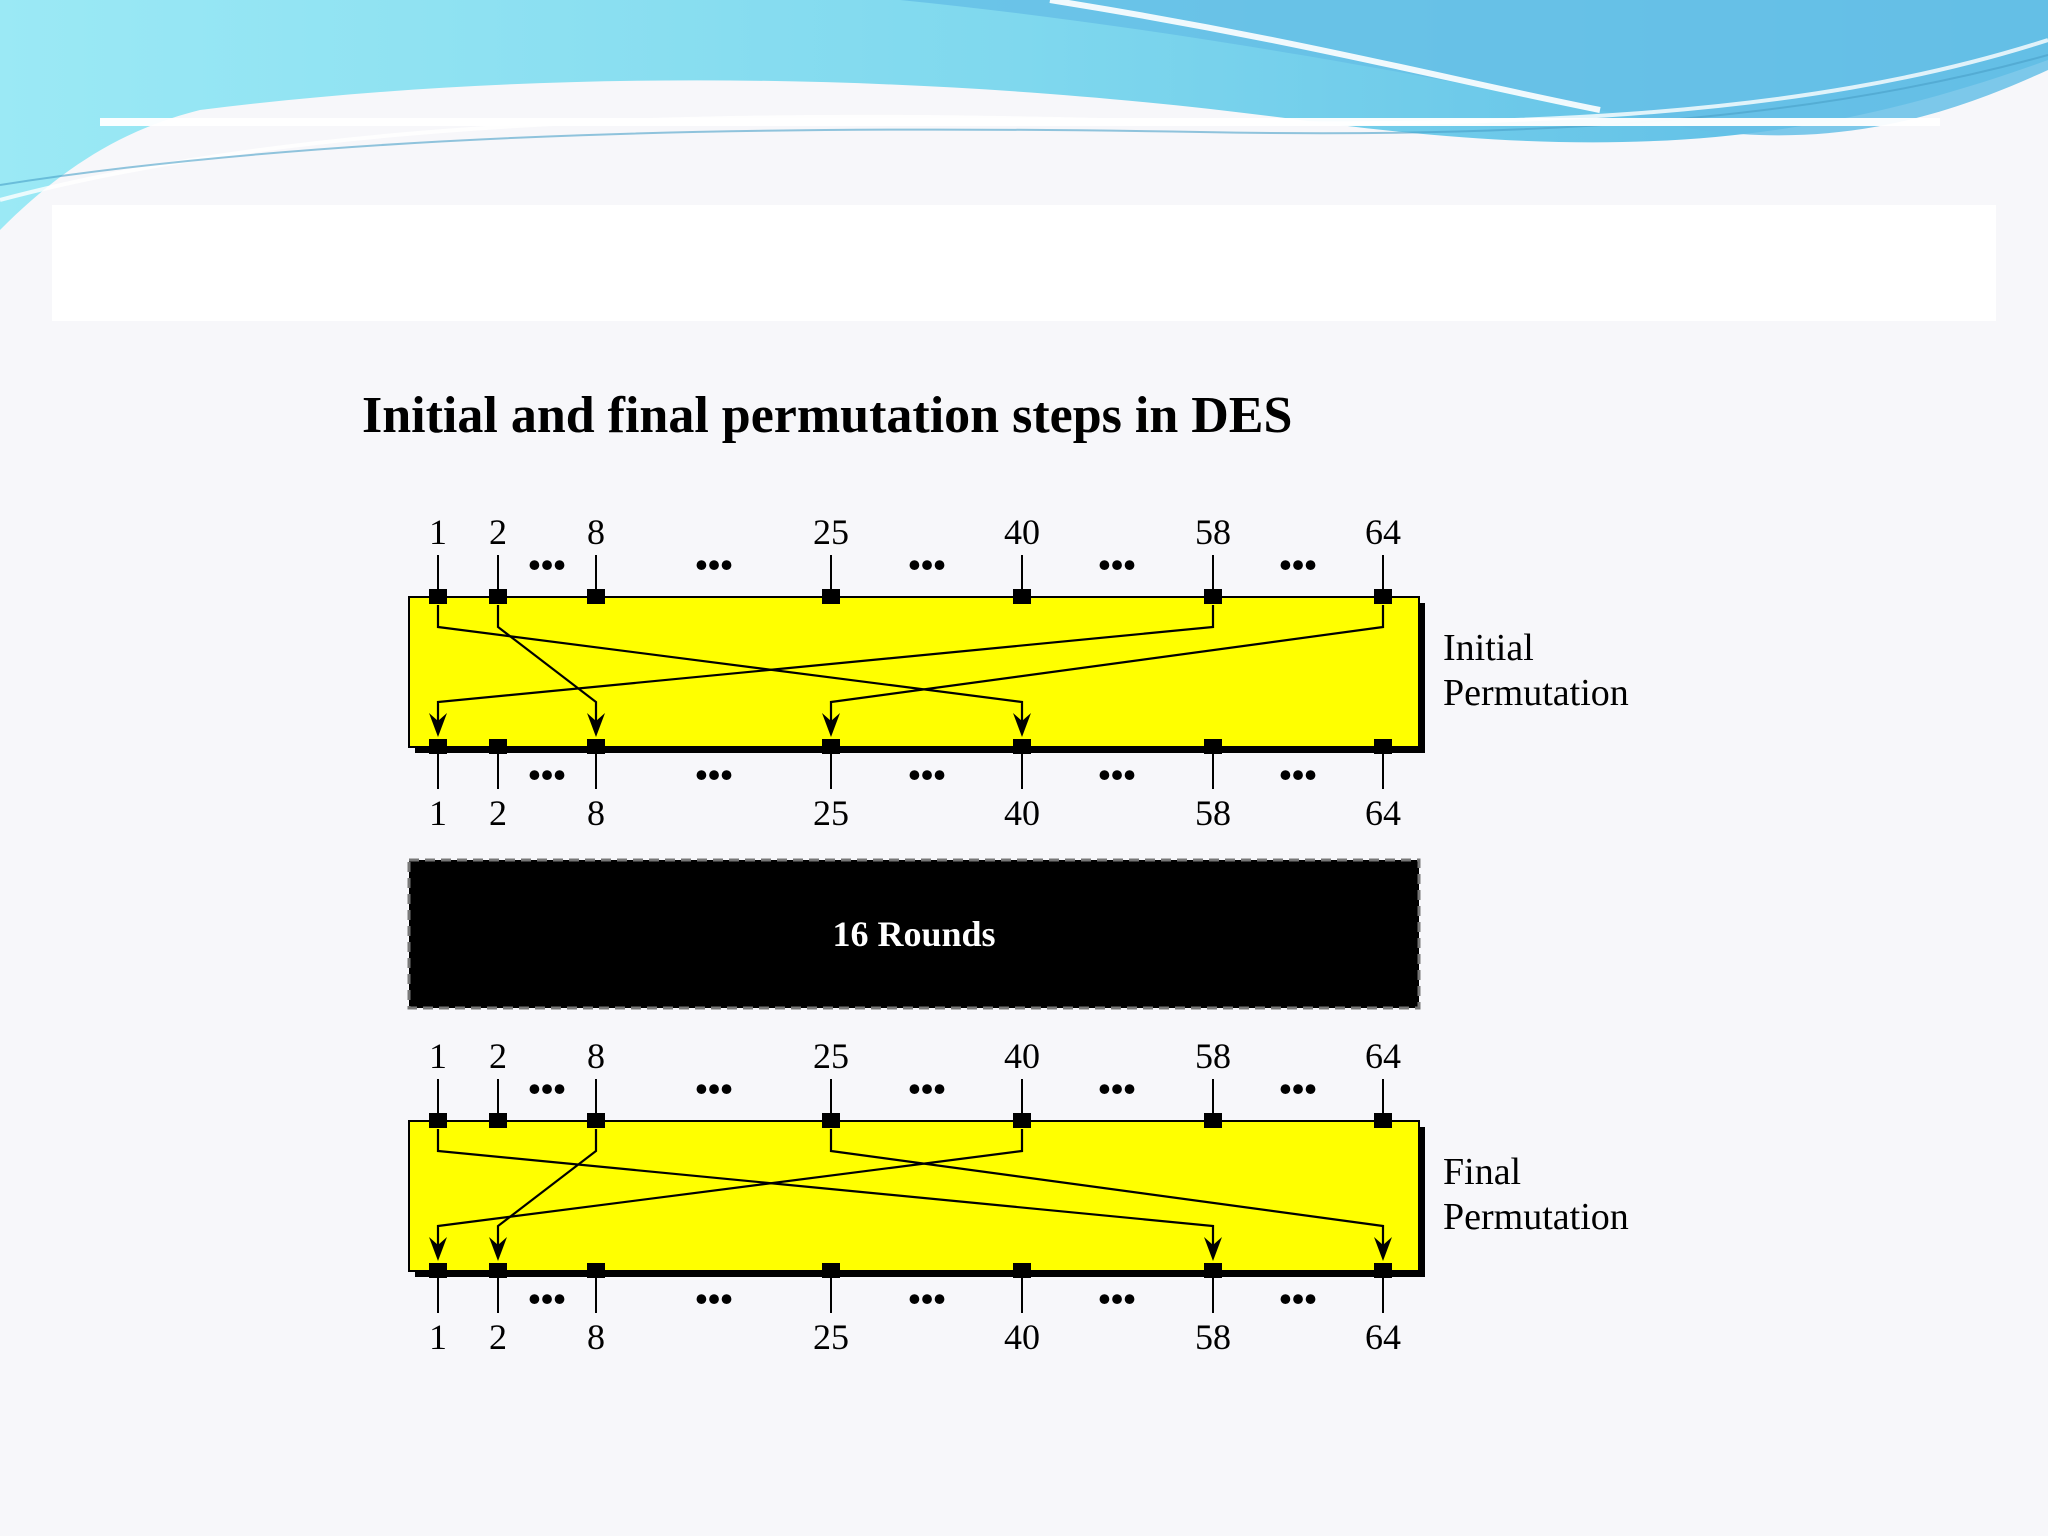 The width and height of the screenshot is (2048, 1536). I want to click on initial-permutation-box, so click(914, 672).